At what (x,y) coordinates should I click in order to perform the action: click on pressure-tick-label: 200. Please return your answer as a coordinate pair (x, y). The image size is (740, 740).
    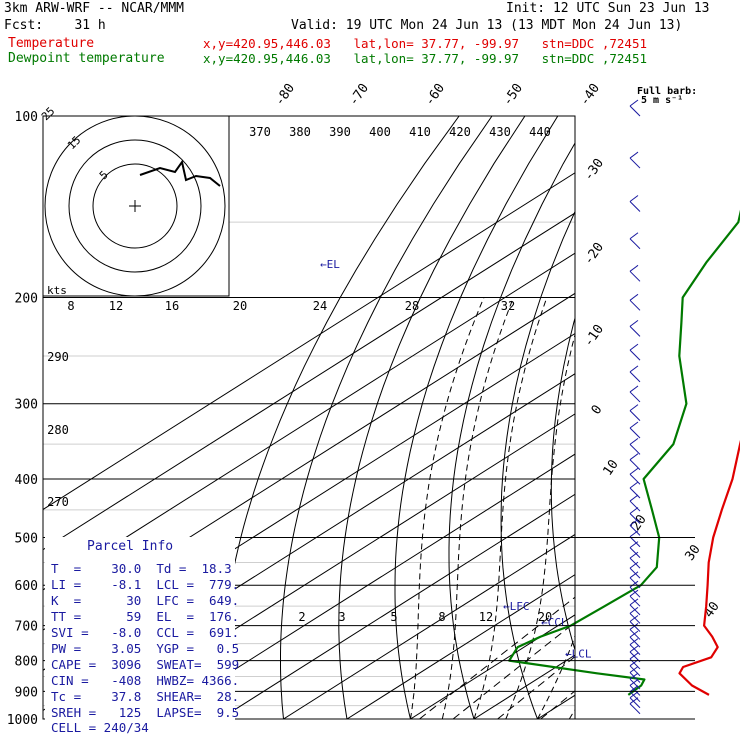
    Looking at the image, I should click on (26, 299).